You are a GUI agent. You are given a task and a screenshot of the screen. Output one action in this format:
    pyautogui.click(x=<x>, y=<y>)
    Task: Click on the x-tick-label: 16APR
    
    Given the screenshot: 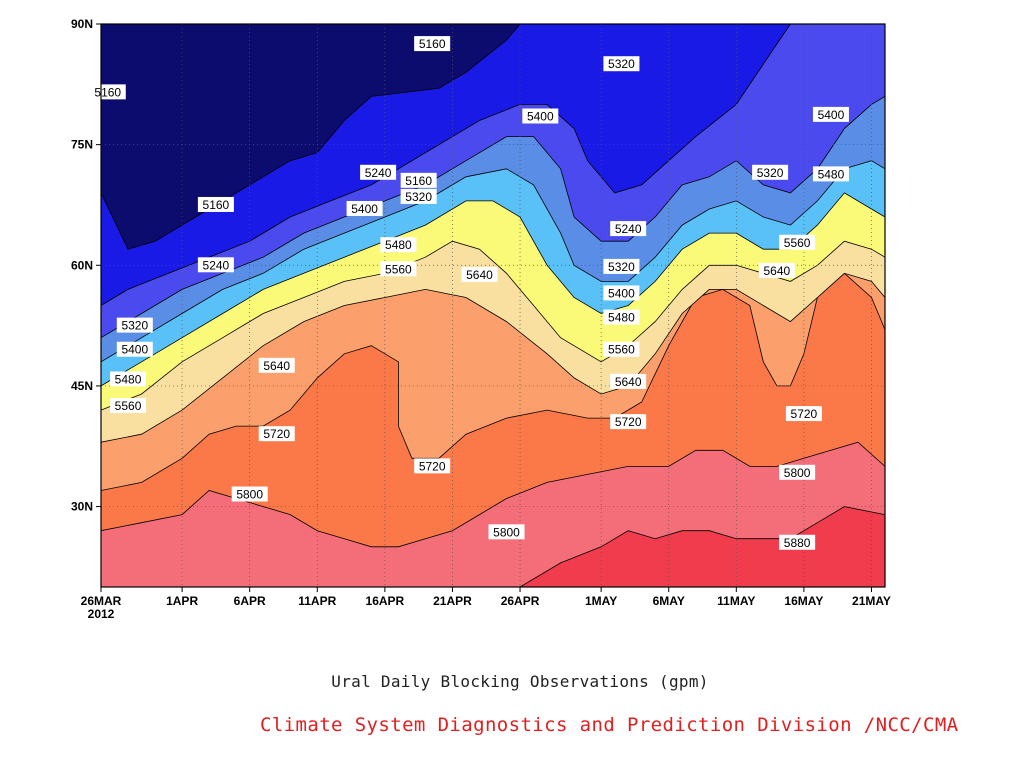 What is the action you would take?
    pyautogui.click(x=385, y=601)
    